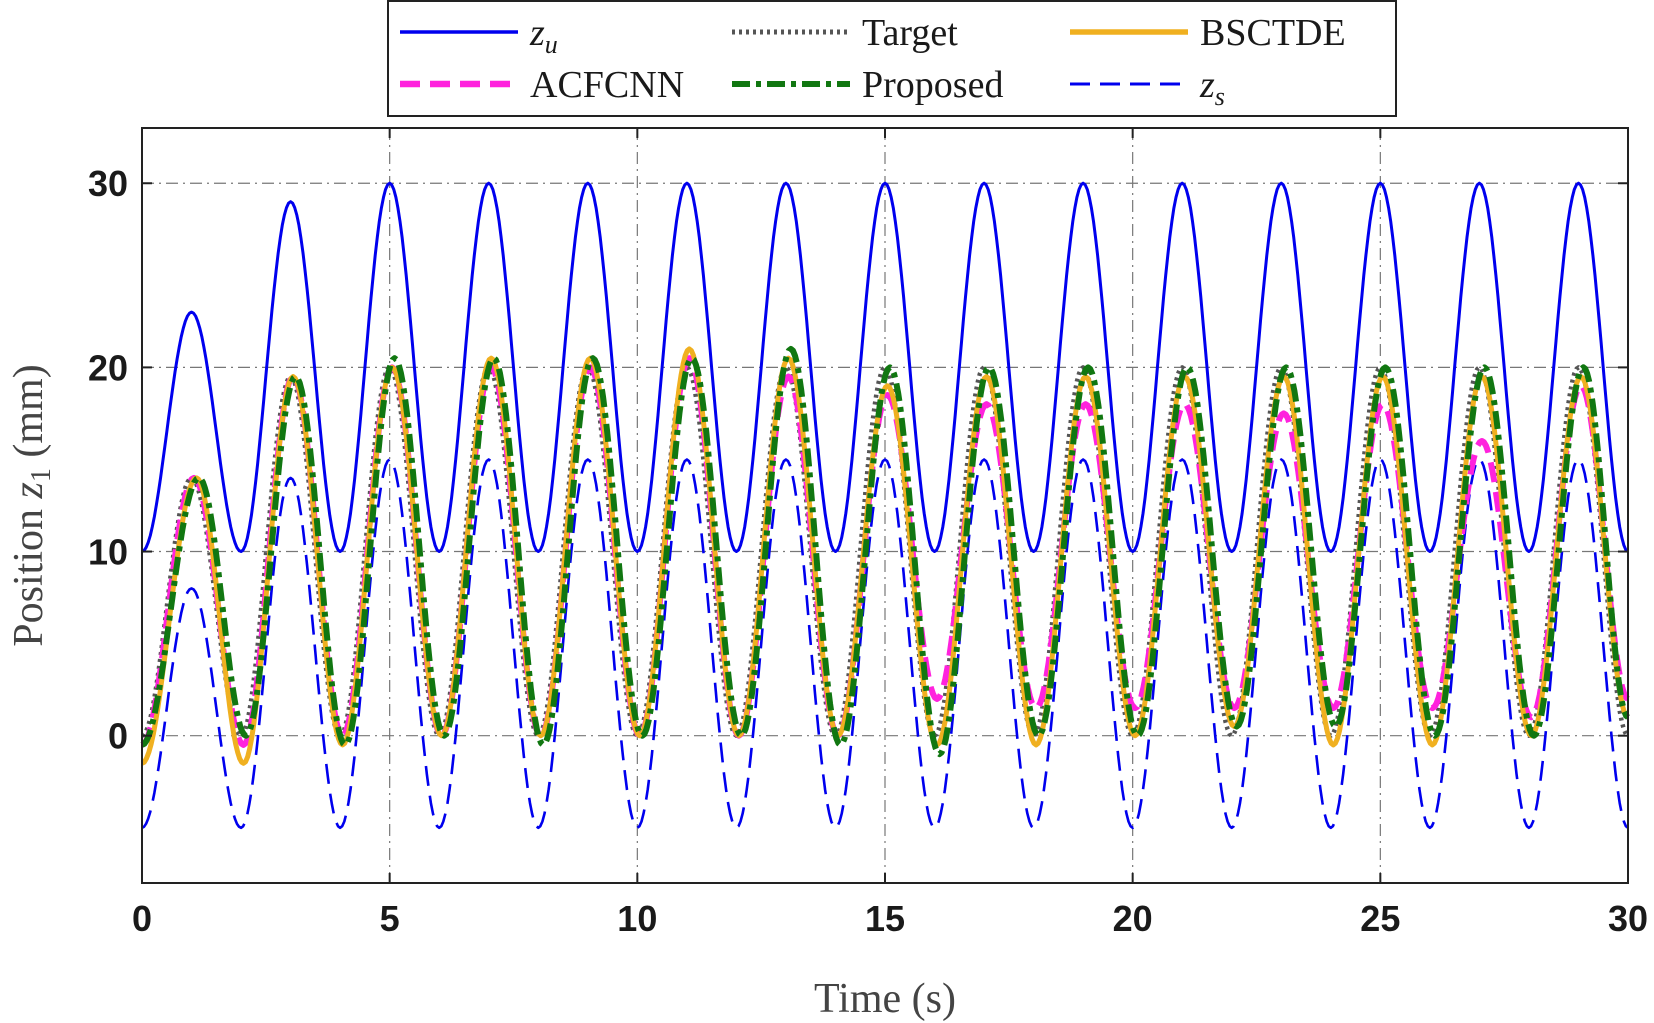 The width and height of the screenshot is (1654, 1023). I want to click on y-axis-label: Position z1 (mm), so click(31, 505).